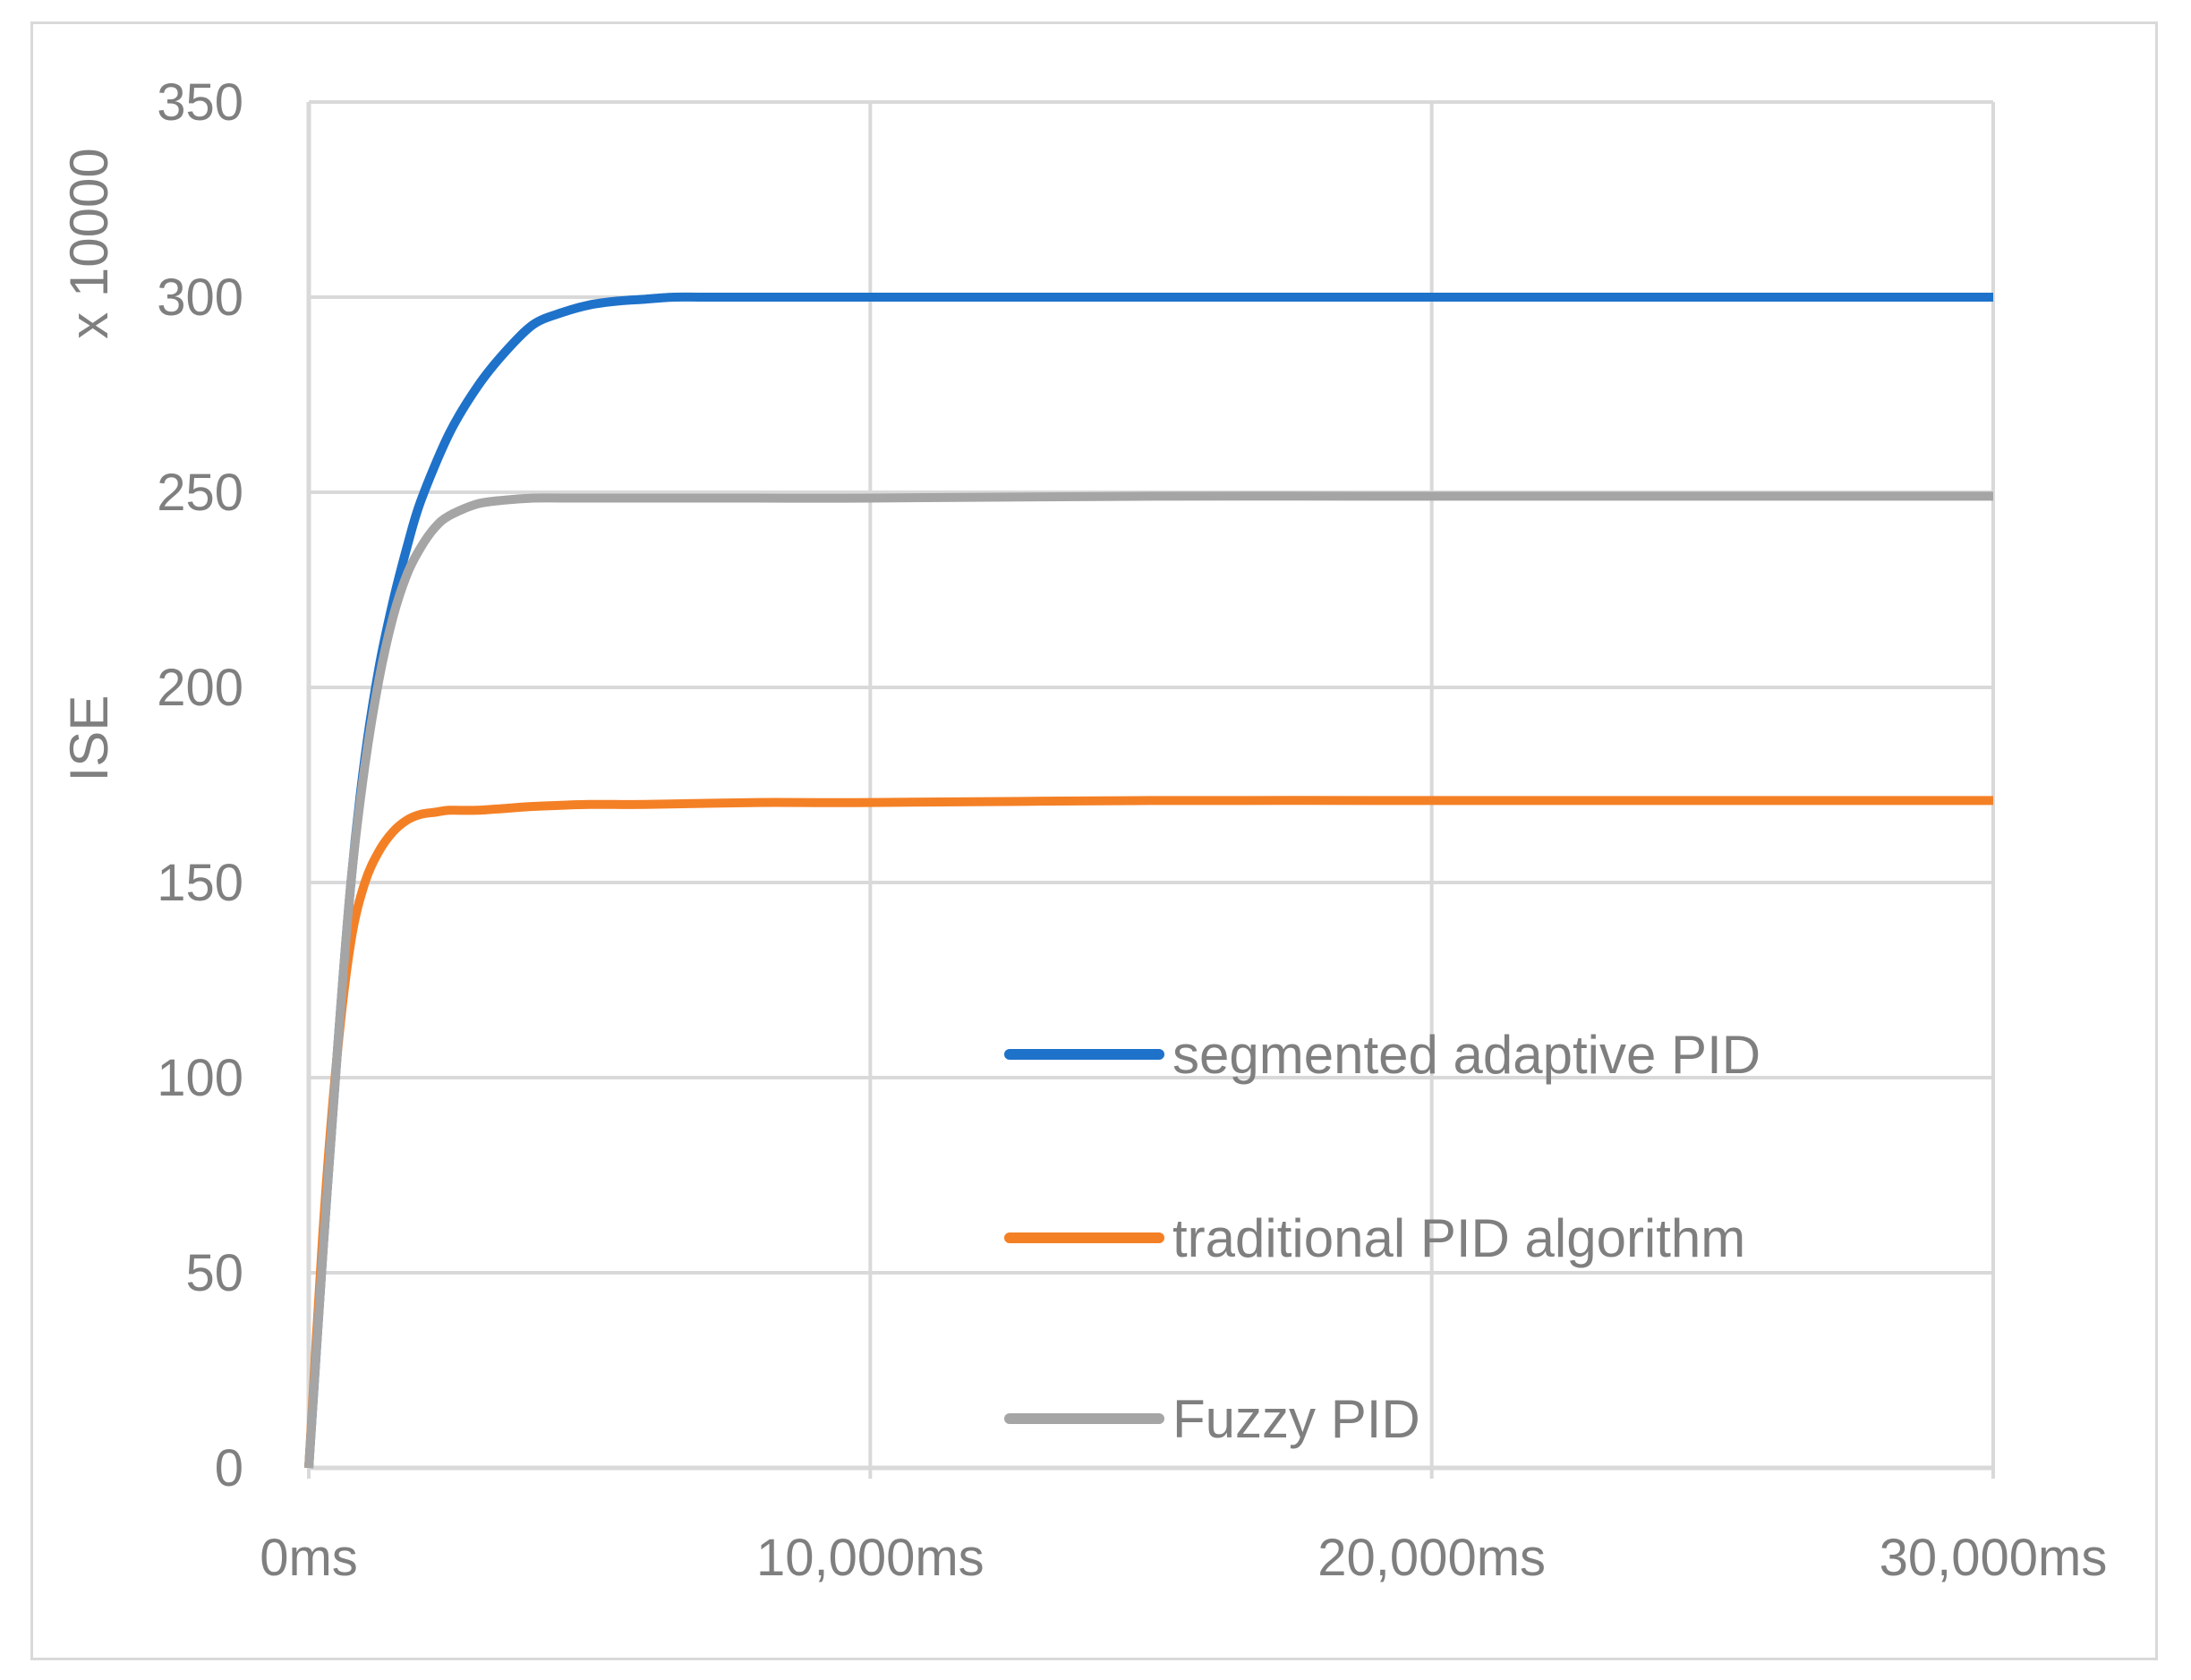  I want to click on y-axis-label: ISE, so click(89, 738).